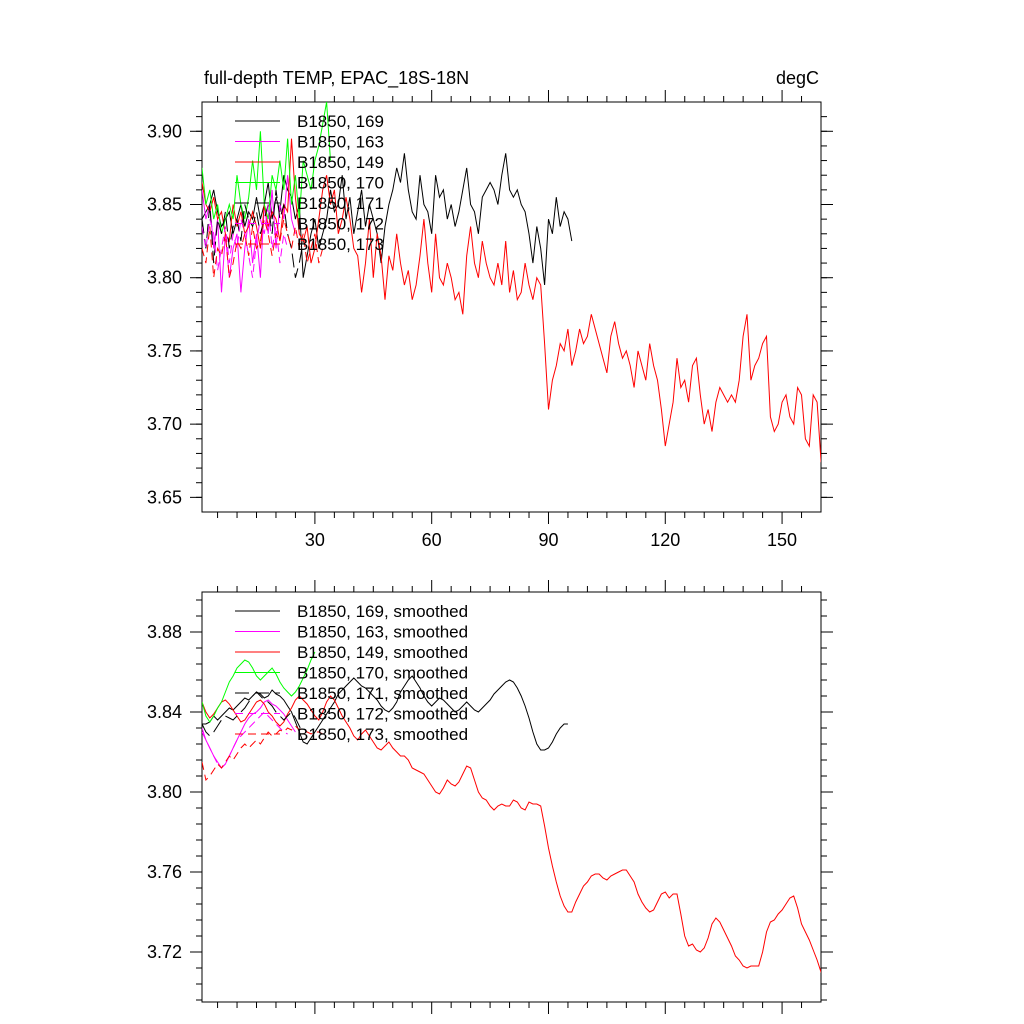 This screenshot has height=1024, width=1024. What do you see at coordinates (340, 244) in the screenshot?
I see `legend-label: B1850, 173` at bounding box center [340, 244].